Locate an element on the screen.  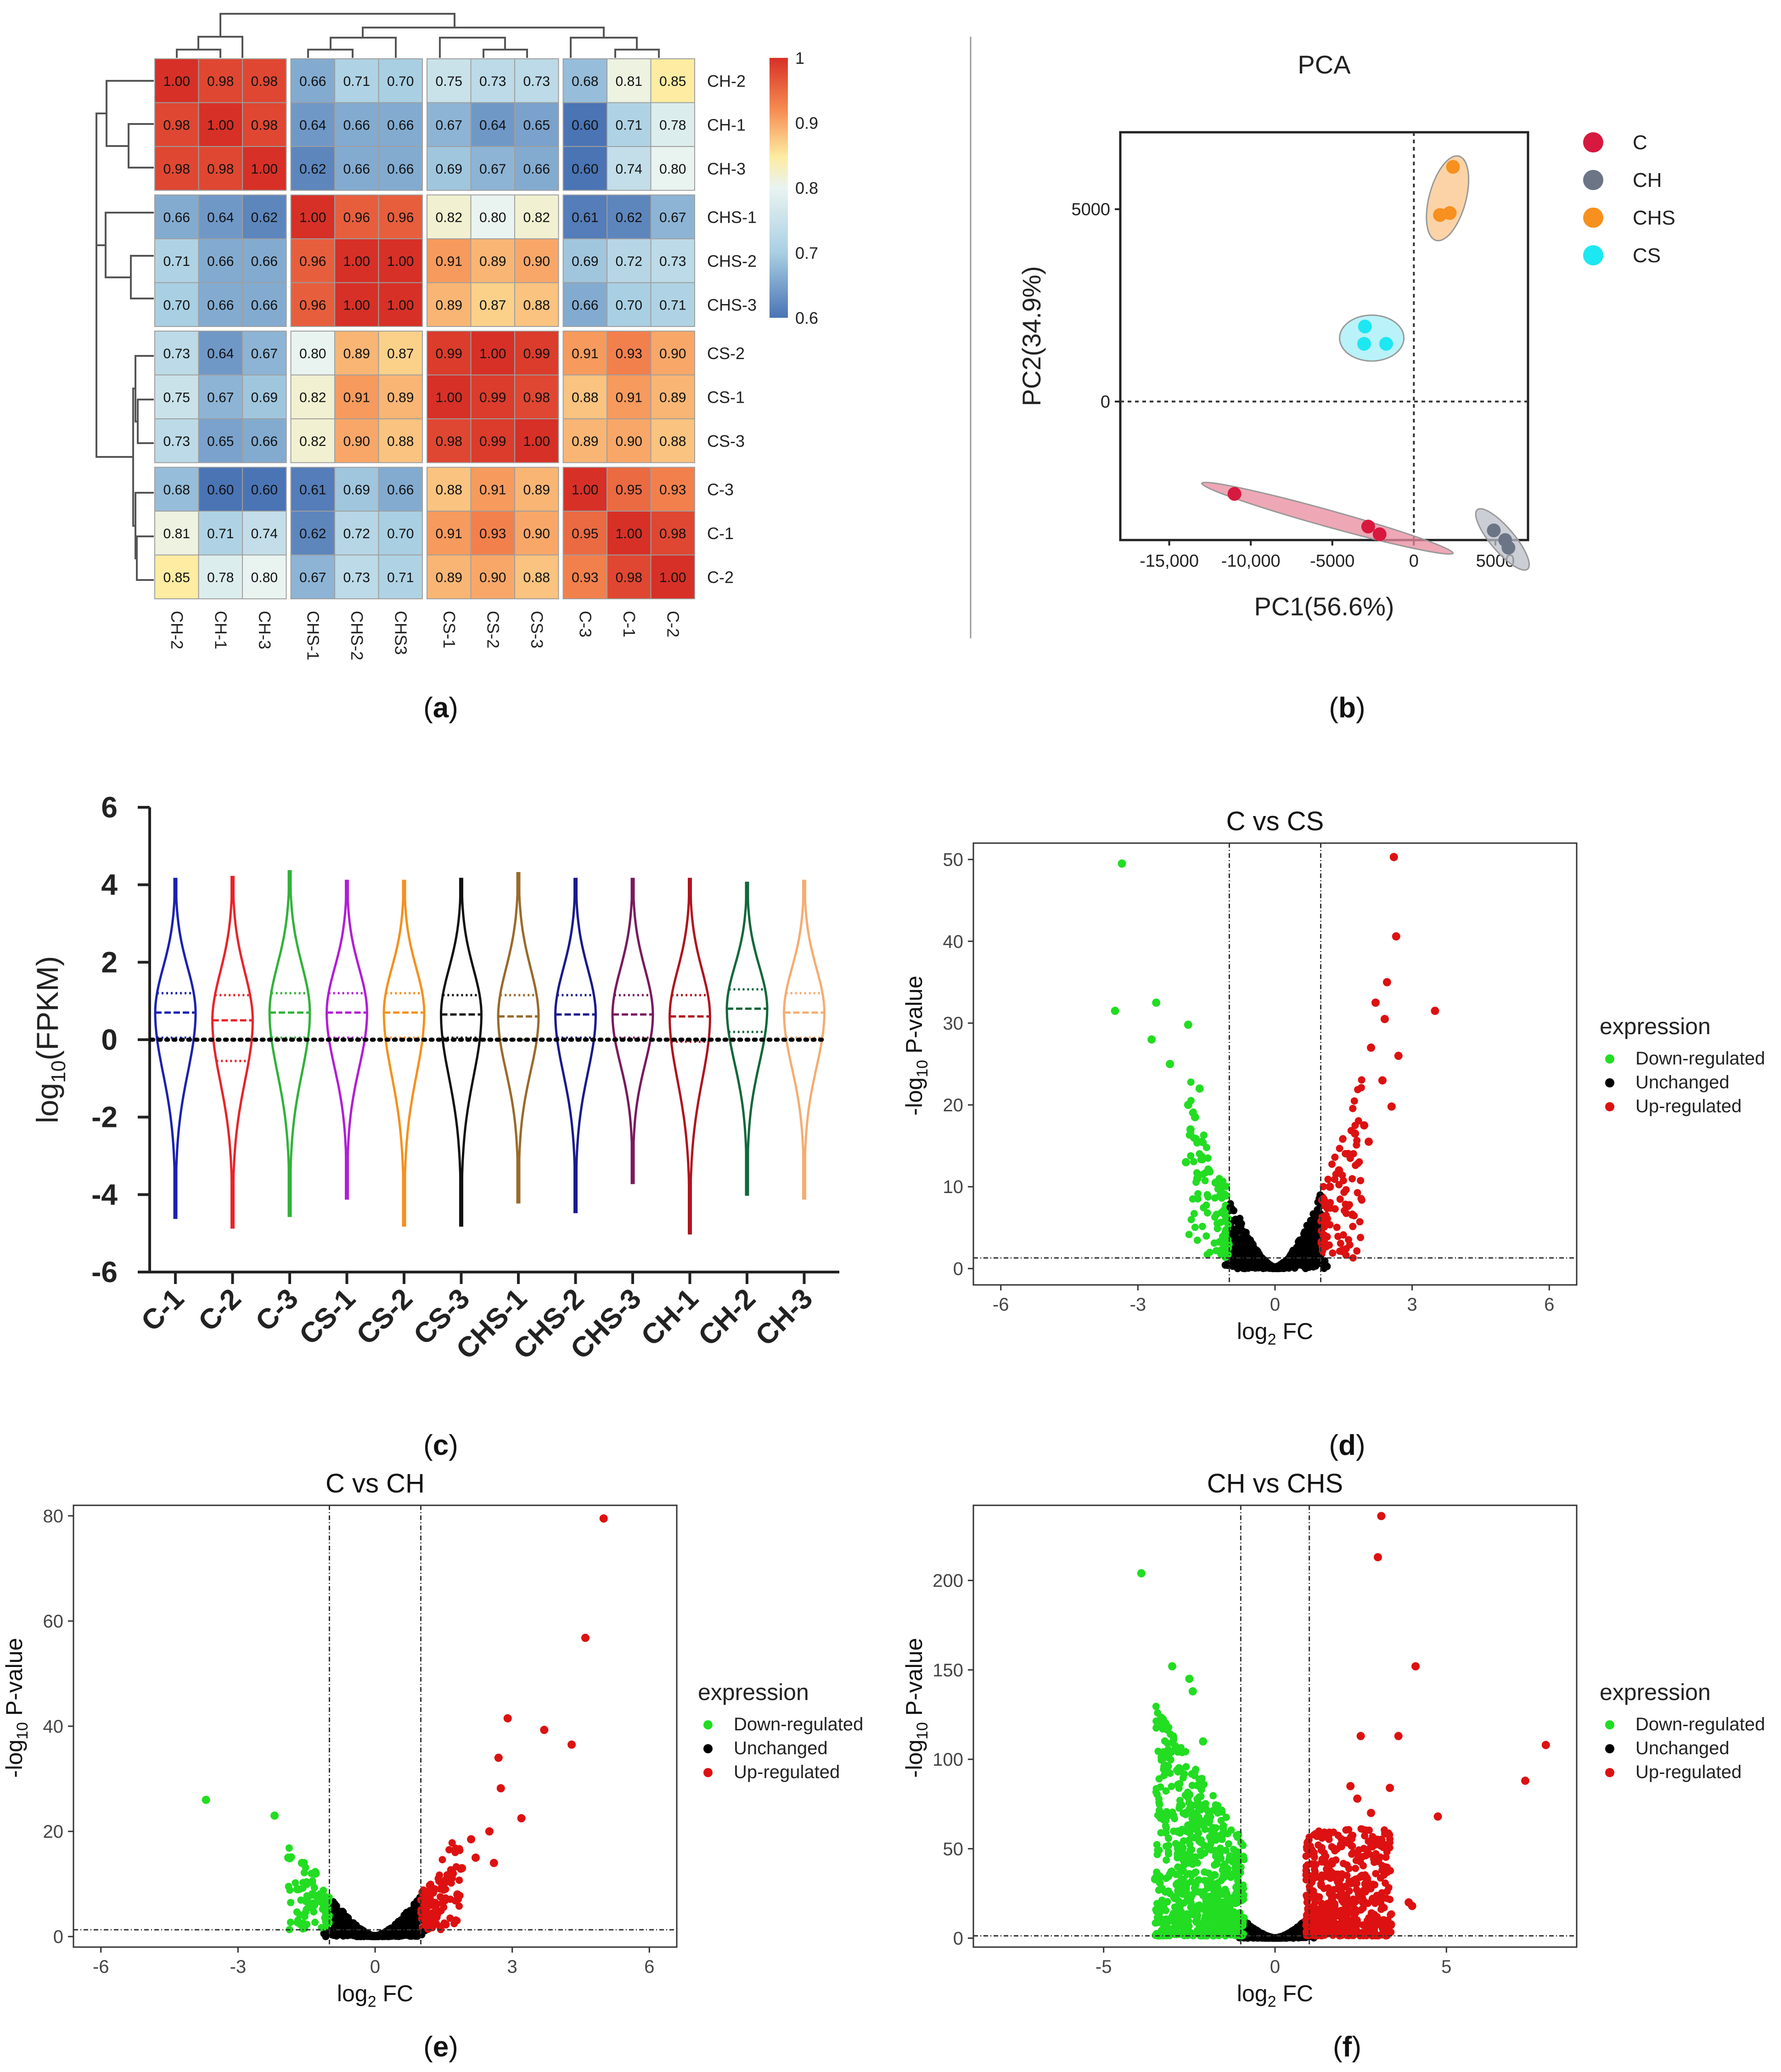
volcano-legend-marker is located at coordinates (708, 1749).